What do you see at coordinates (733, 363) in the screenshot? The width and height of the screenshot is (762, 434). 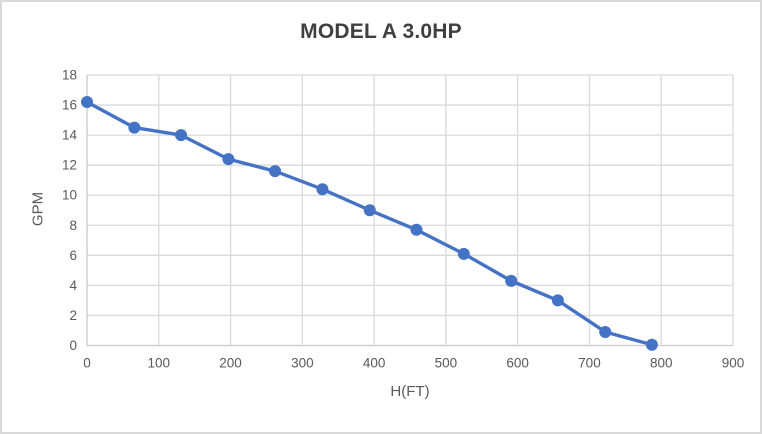 I see `x-tick-label: 900` at bounding box center [733, 363].